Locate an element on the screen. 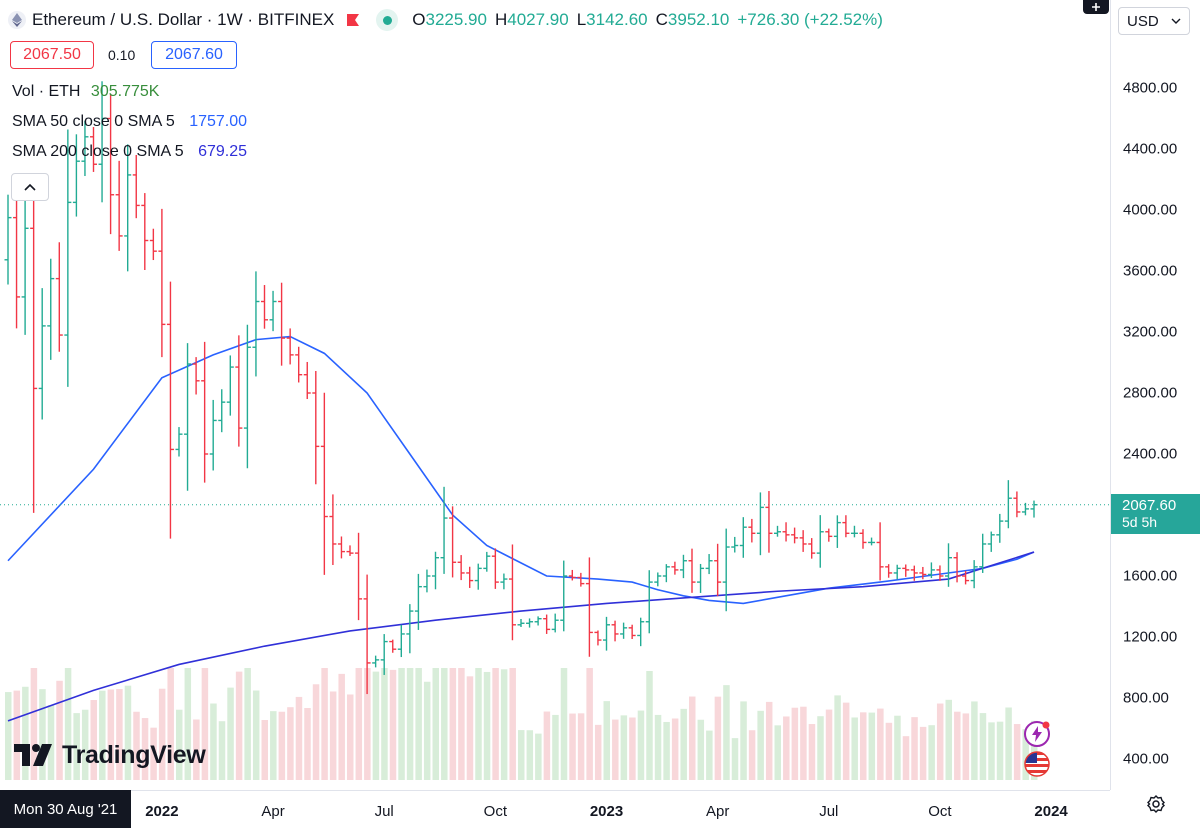 The image size is (1200, 829). current-price-value: 2067.60 is located at coordinates (1149, 505).